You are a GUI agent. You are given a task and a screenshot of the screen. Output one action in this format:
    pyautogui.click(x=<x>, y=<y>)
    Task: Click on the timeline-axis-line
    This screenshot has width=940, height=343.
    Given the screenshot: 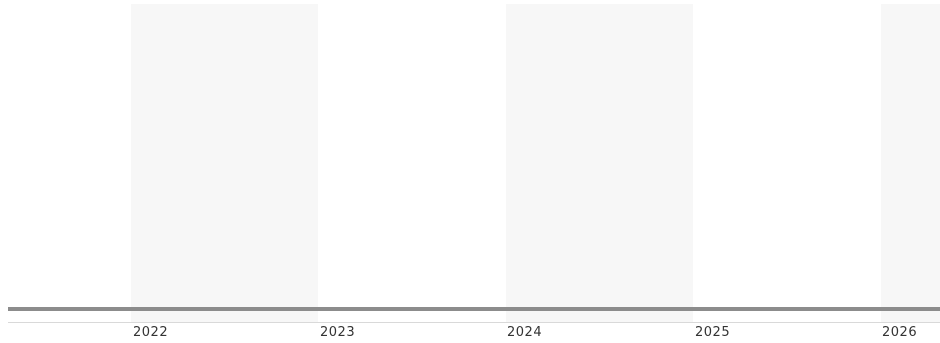 What is the action you would take?
    pyautogui.click(x=474, y=309)
    